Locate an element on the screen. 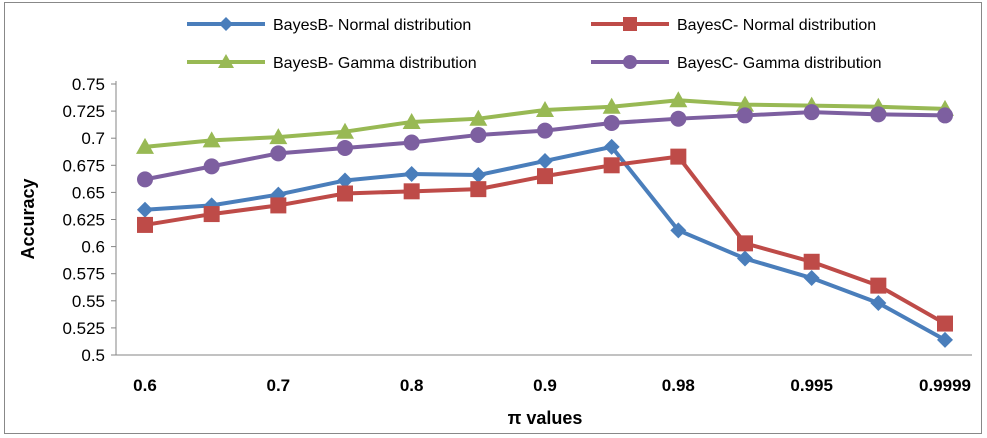 Image resolution: width=987 pixels, height=438 pixels. y-tick-label: 0.65 is located at coordinates (88, 192).